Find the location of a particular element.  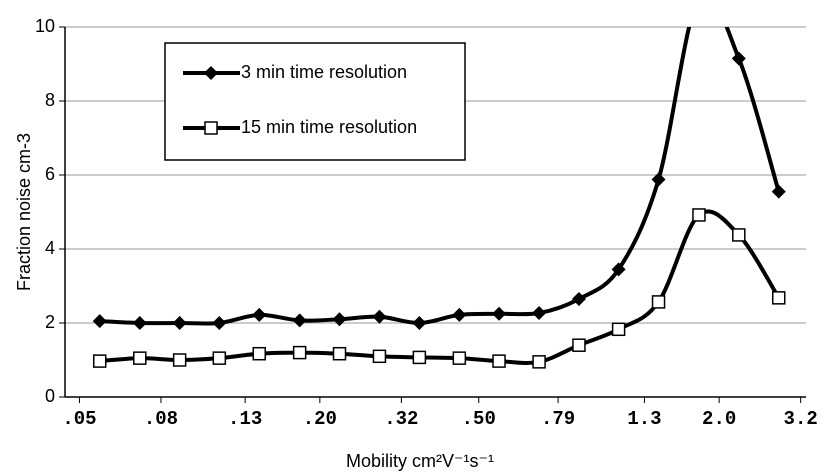

y-tick-label: 2 is located at coordinates (50, 322).